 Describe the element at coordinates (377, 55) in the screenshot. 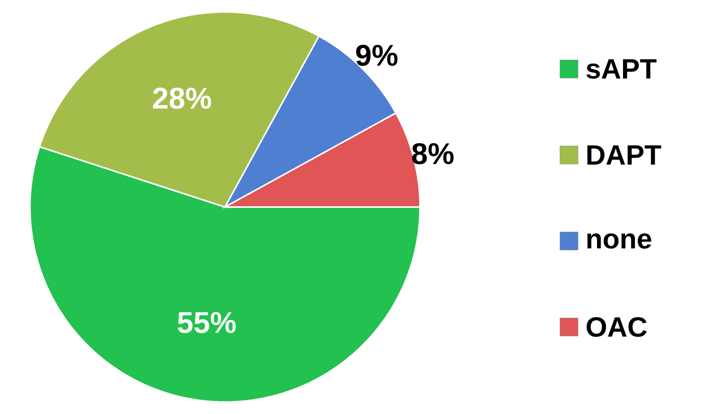

I see `data-label: 9%` at that location.